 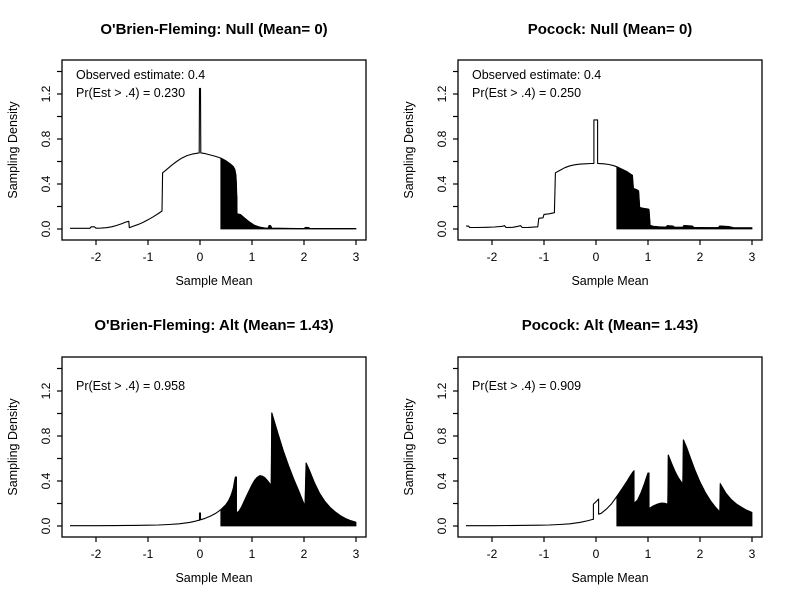 I want to click on panel-title: O'Brien-Fleming: Alt (Mean= 1.43), so click(x=214, y=325).